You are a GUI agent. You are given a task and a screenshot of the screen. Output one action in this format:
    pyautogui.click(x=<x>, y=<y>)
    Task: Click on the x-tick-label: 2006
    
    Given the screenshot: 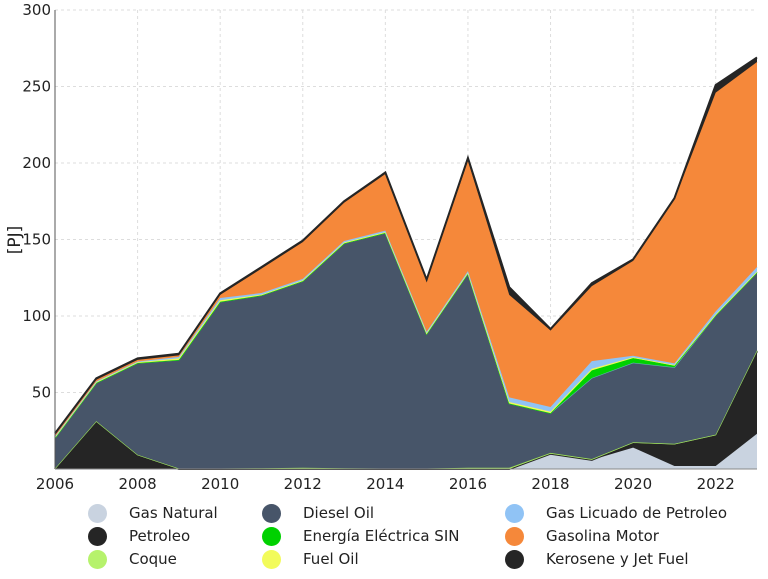 What is the action you would take?
    pyautogui.click(x=55, y=484)
    